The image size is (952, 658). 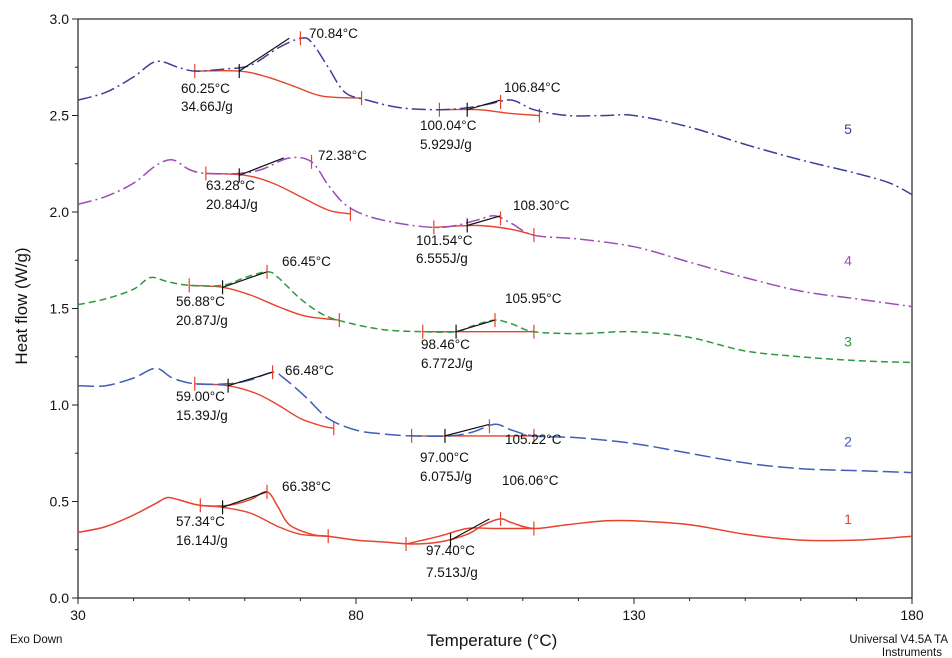 What do you see at coordinates (445, 344) in the screenshot?
I see `onset-temp-label: 98.46°C` at bounding box center [445, 344].